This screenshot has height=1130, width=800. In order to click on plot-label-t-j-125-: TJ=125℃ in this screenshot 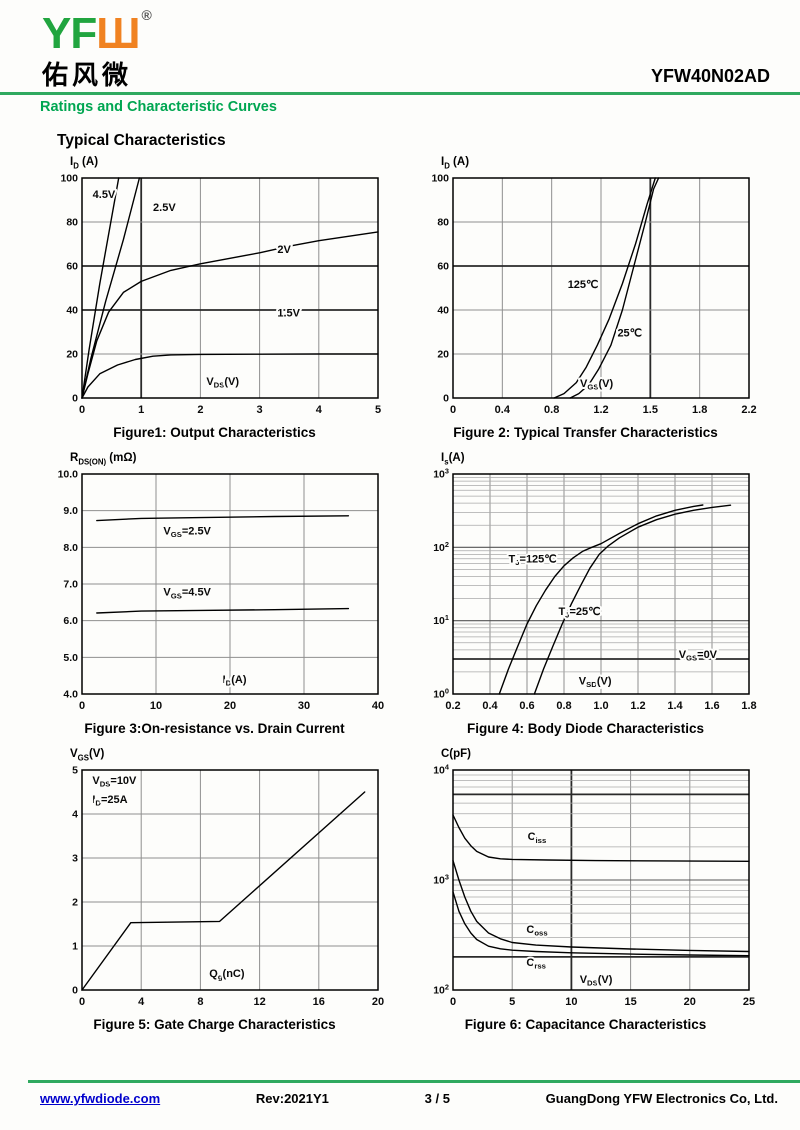, I will do `click(533, 561)`.